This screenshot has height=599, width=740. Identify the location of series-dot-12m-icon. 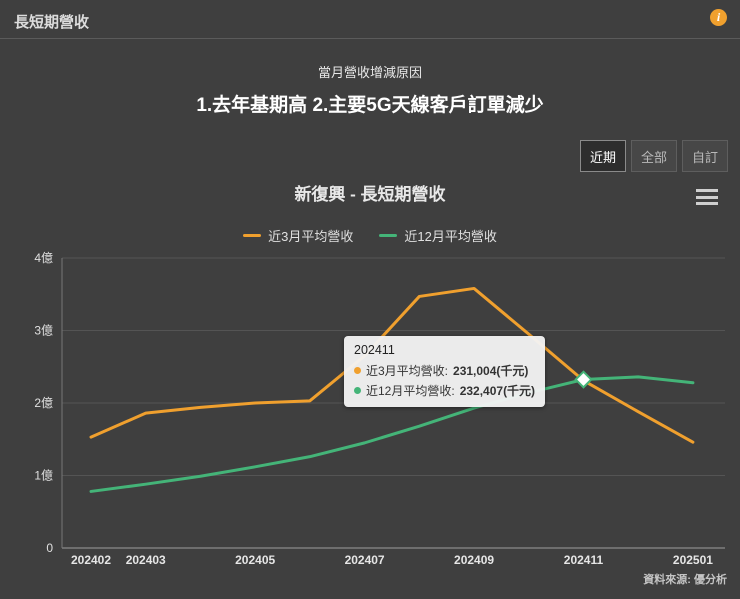
(357, 390).